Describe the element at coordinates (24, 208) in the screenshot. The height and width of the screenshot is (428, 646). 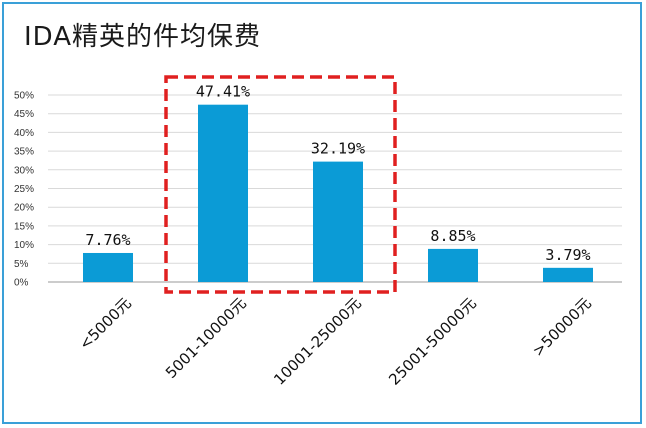
I see `y-tick-label: 20%` at that location.